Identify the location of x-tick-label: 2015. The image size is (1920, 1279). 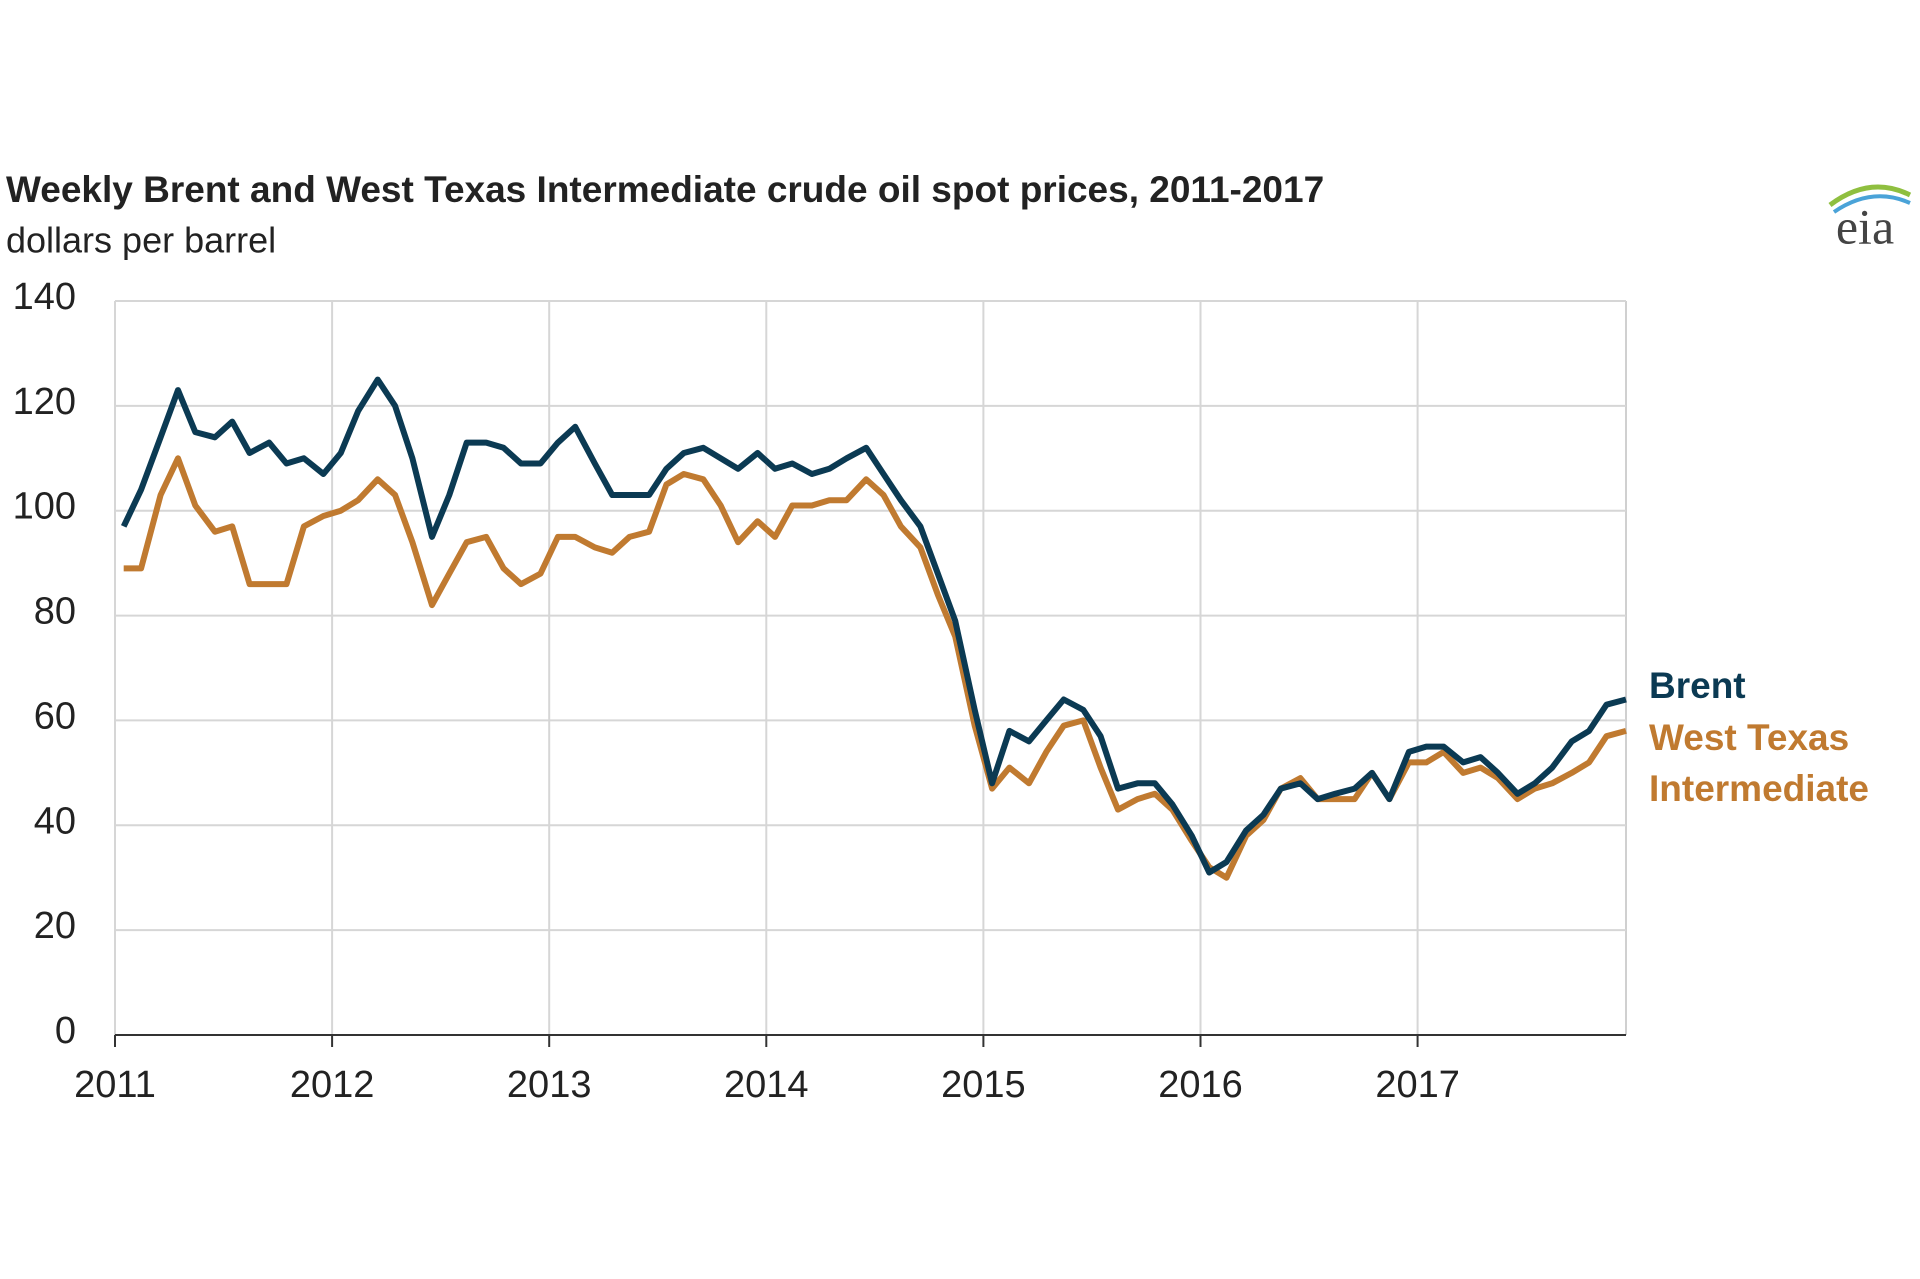
(983, 1085).